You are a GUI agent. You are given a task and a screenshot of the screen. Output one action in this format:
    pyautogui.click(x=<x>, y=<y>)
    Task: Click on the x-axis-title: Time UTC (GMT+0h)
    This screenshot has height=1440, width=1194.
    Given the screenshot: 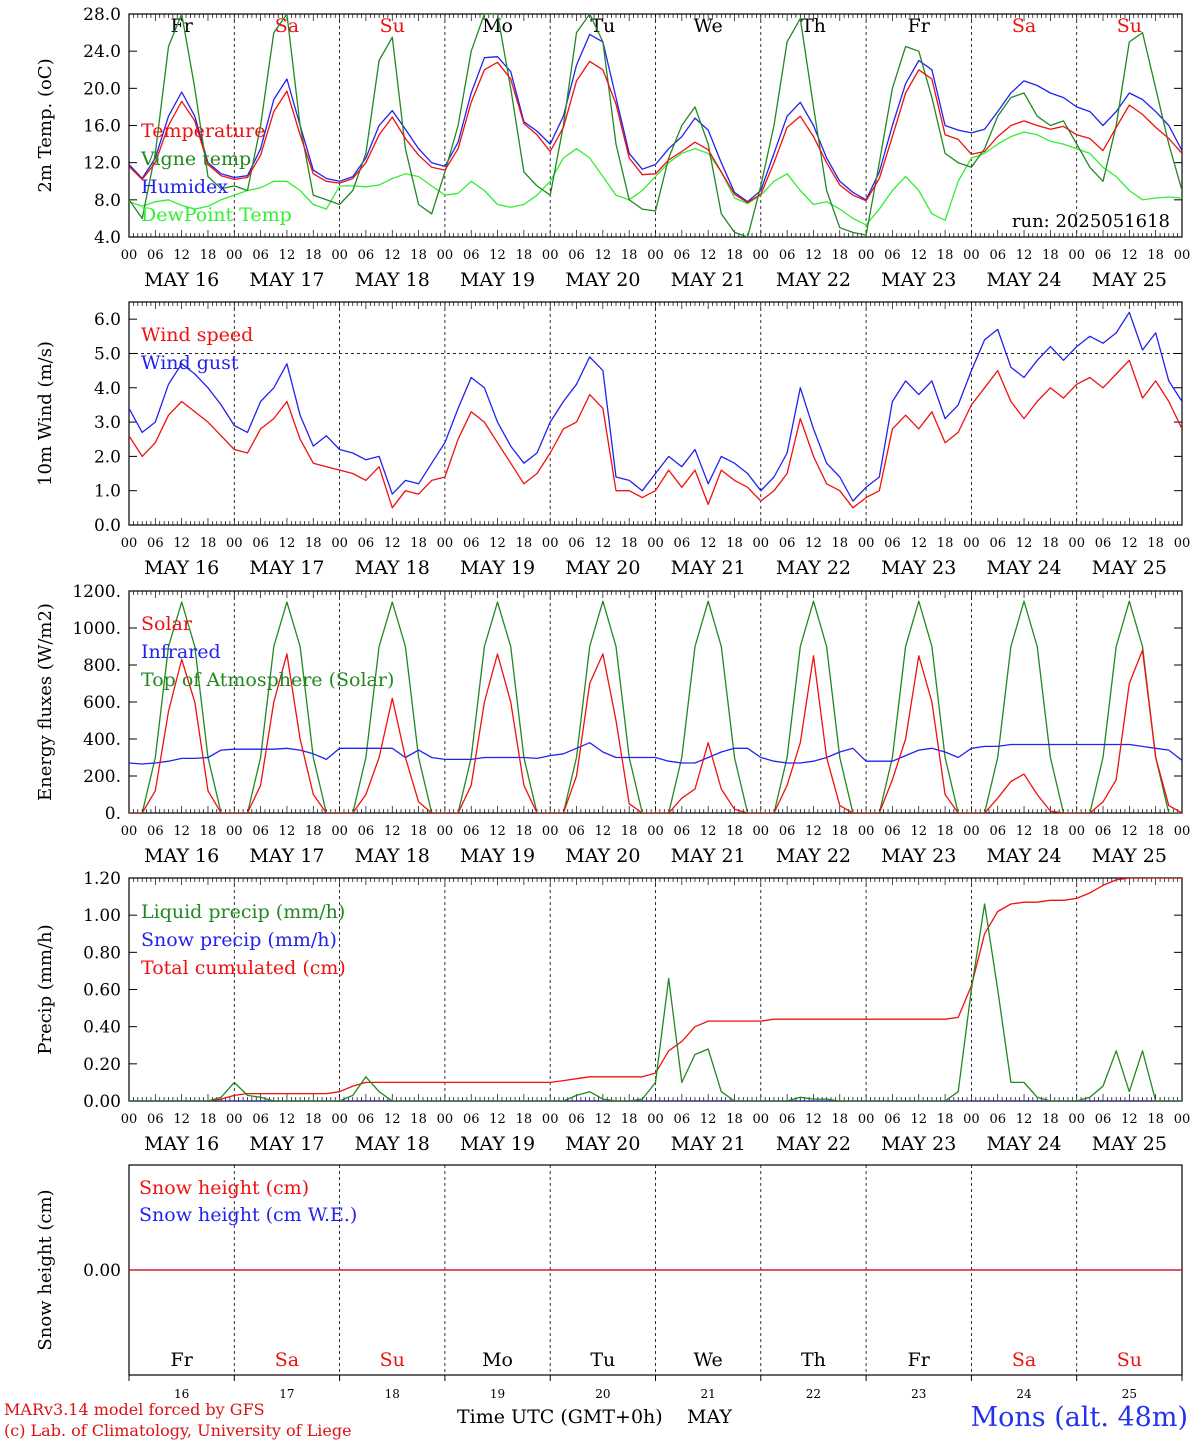 What is the action you would take?
    pyautogui.click(x=560, y=1417)
    